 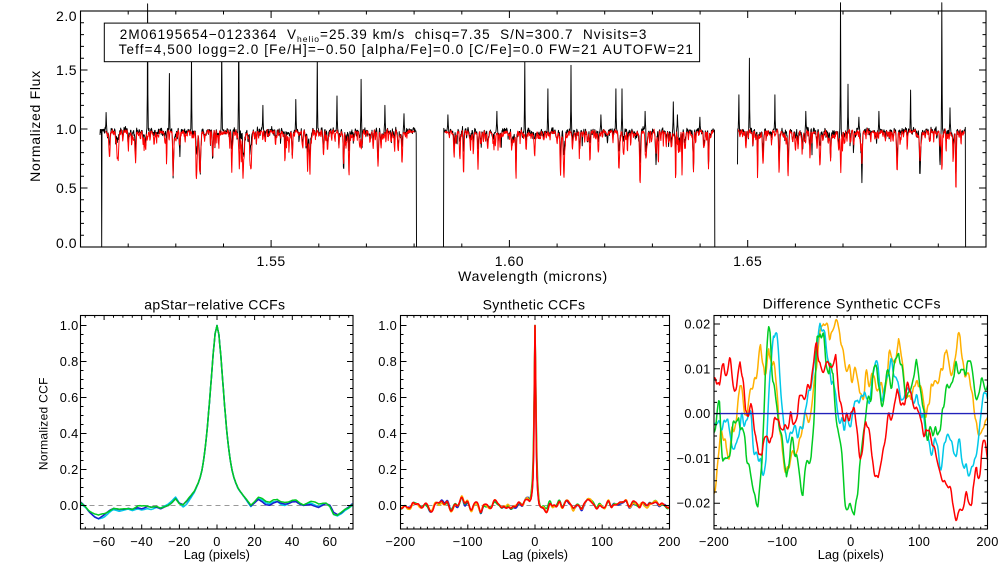 I want to click on svg-text: 0.02, so click(x=697, y=324).